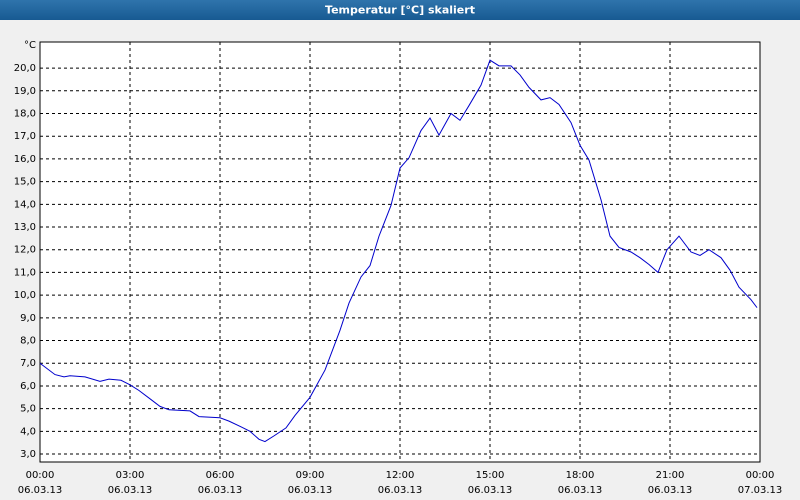 The image size is (800, 500). I want to click on y-tick-label: 12,0, so click(25, 250).